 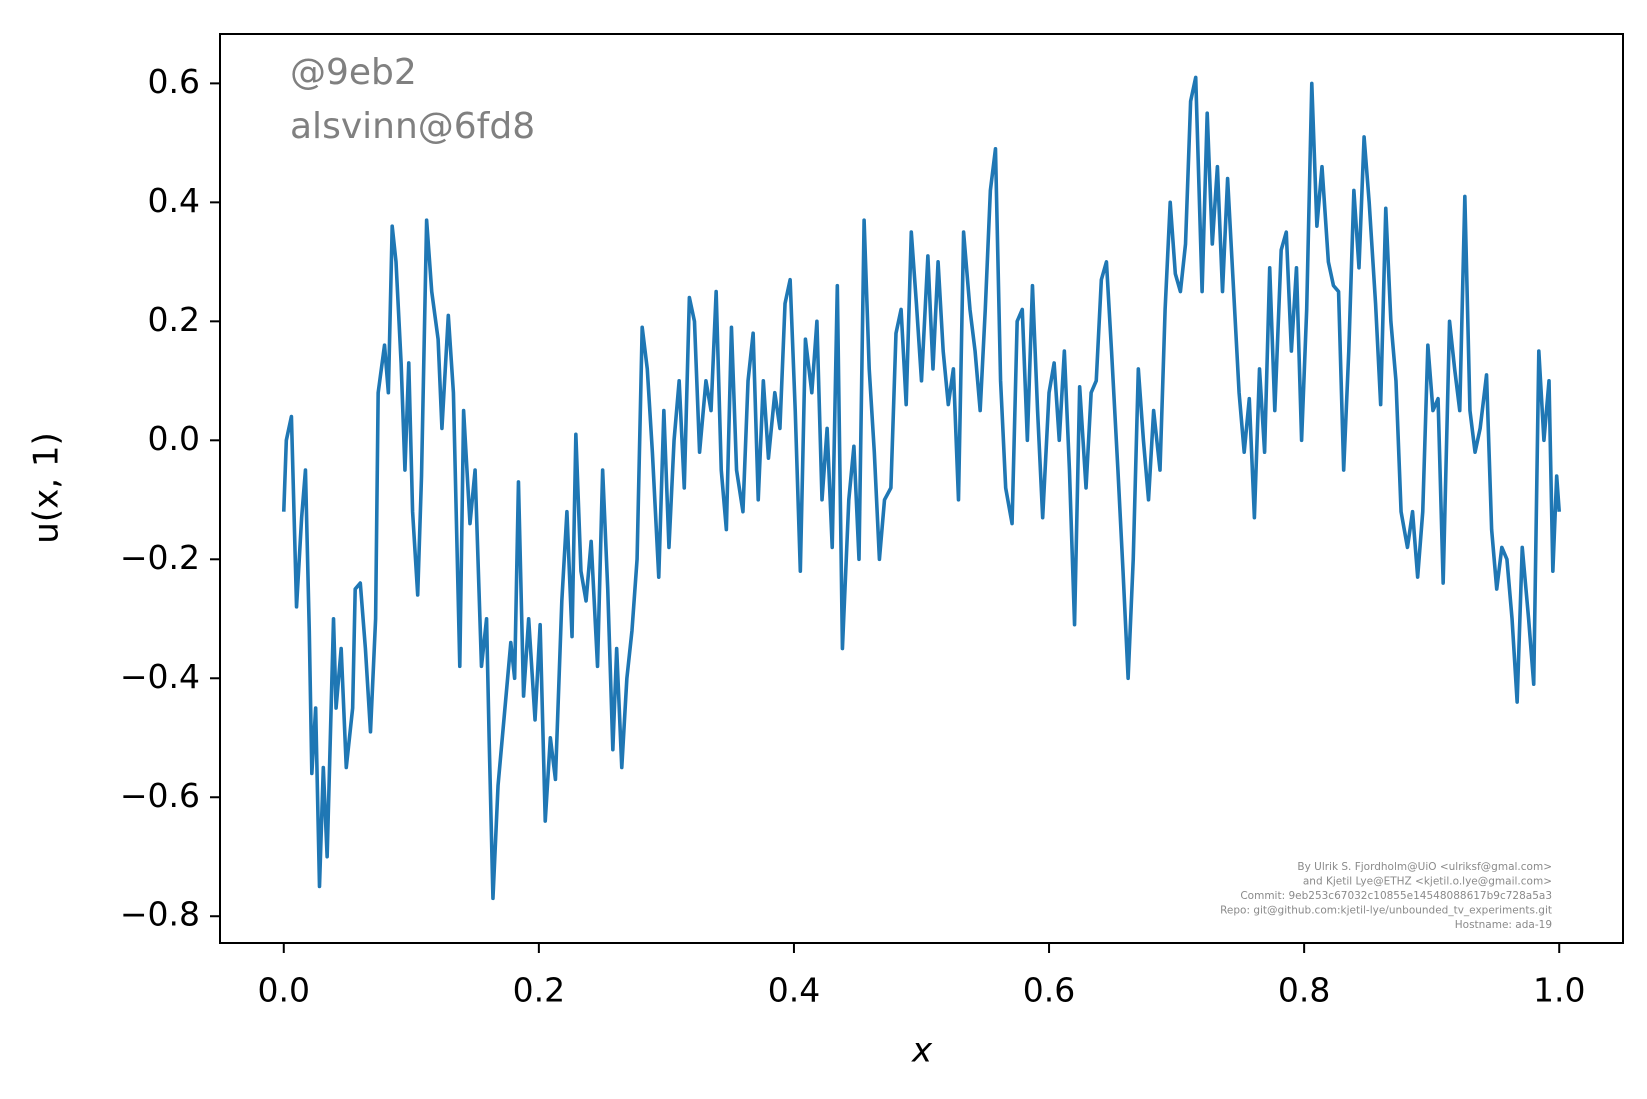 I want to click on x-tick-label: 0.6, so click(x=1049, y=990).